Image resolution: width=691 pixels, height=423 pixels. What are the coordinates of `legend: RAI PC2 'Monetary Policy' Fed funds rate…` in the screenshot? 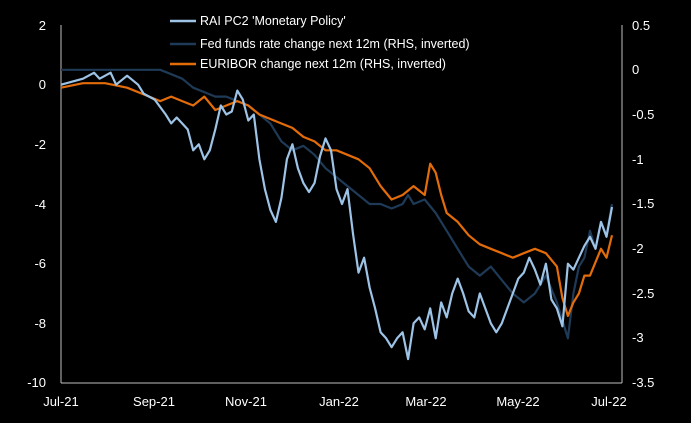 It's located at (320, 42).